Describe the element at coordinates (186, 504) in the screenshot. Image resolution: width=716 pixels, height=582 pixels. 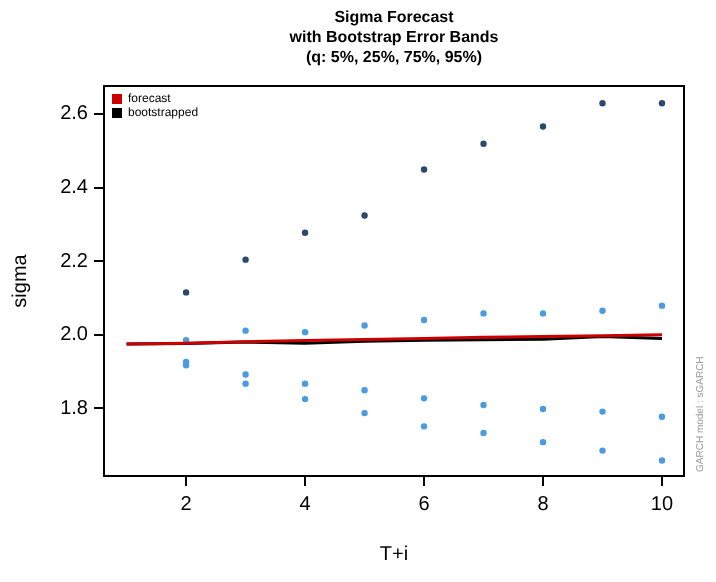
I see `x-tick-label: 2` at that location.